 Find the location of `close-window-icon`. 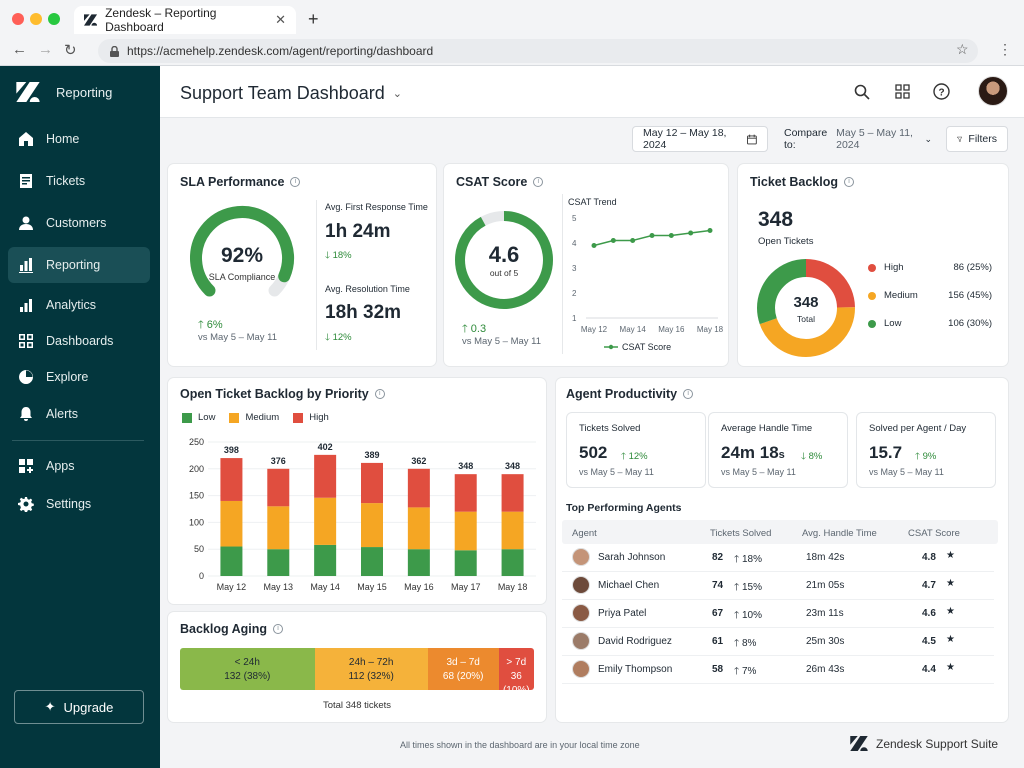

close-window-icon is located at coordinates (18, 19).